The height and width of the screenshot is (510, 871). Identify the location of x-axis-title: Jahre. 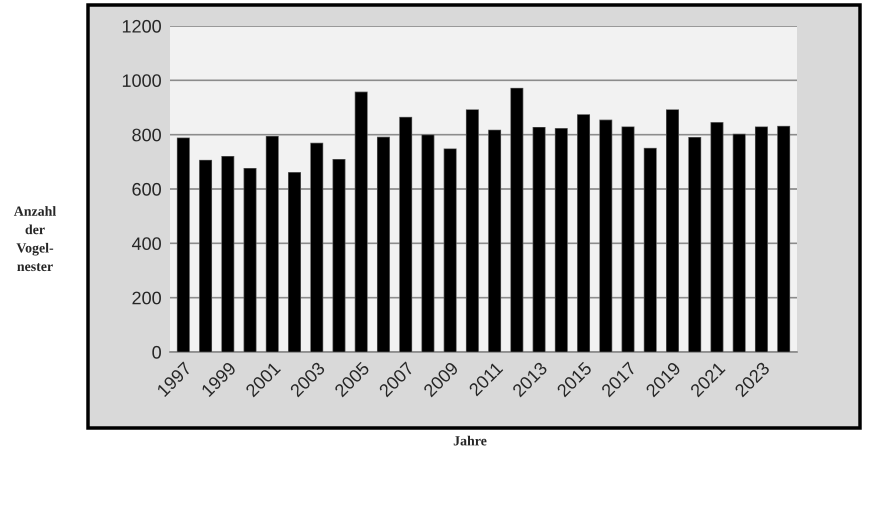
(470, 441).